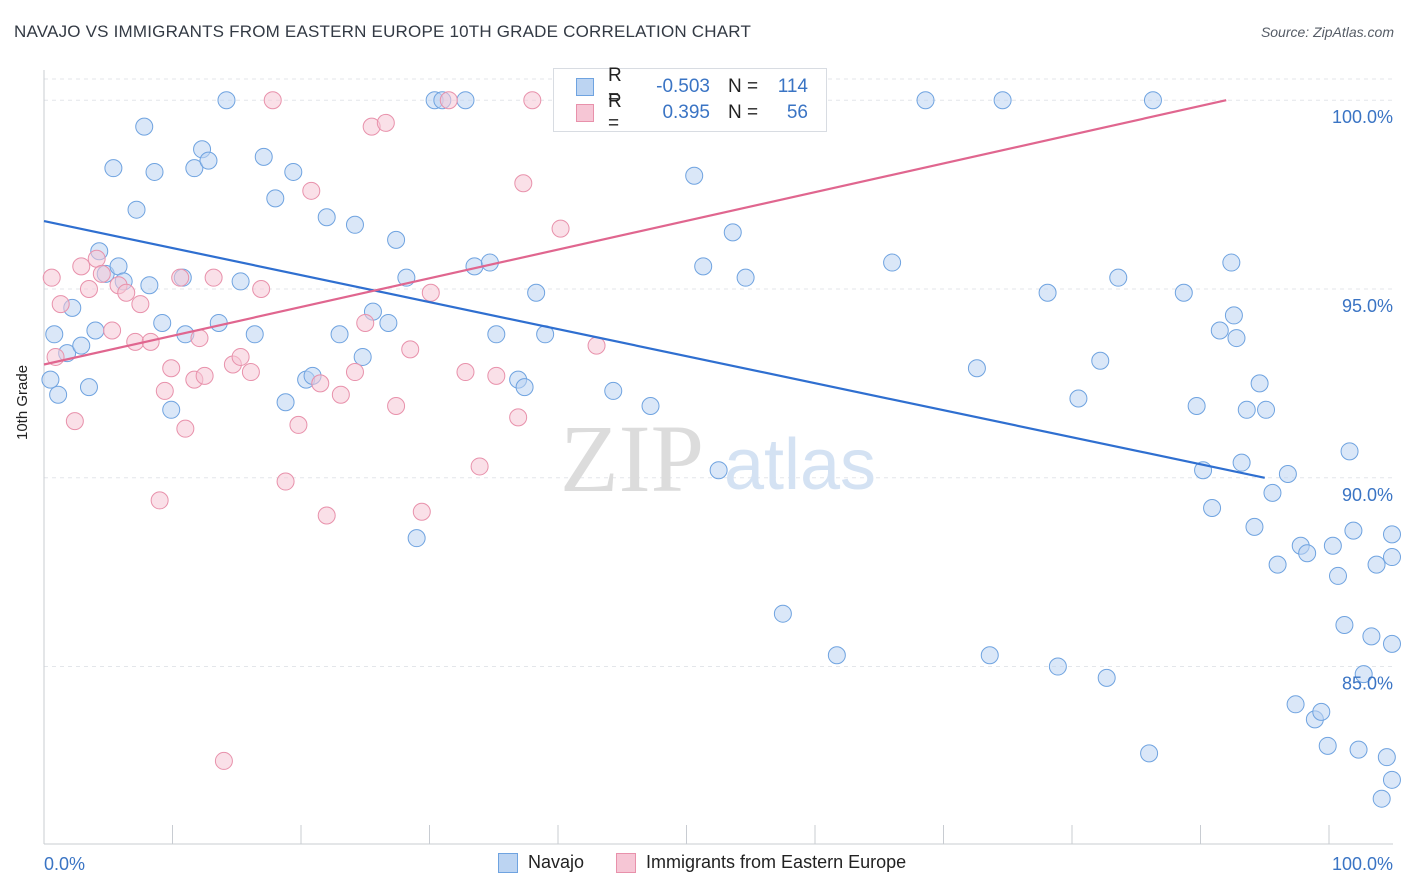  Describe the element at coordinates (692, 86) in the screenshot. I see `legend-row-navajo: R = -0.503 N = 114` at that location.